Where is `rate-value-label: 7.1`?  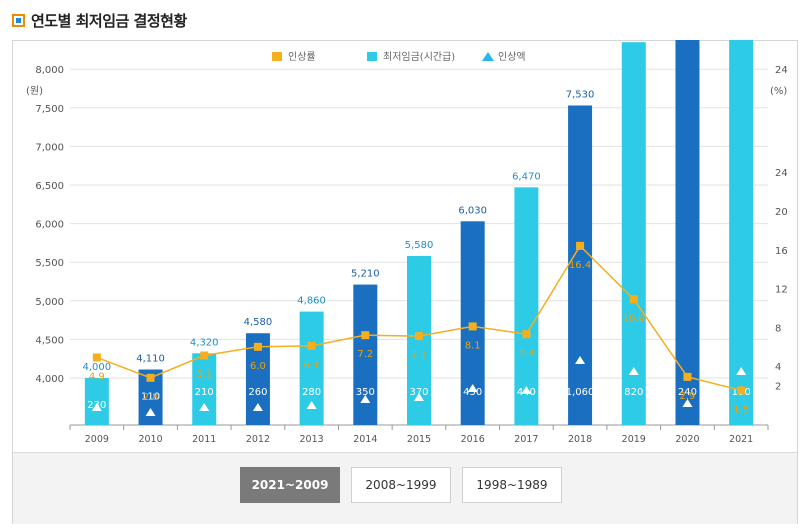
rate-value-label: 7.1 is located at coordinates (419, 355).